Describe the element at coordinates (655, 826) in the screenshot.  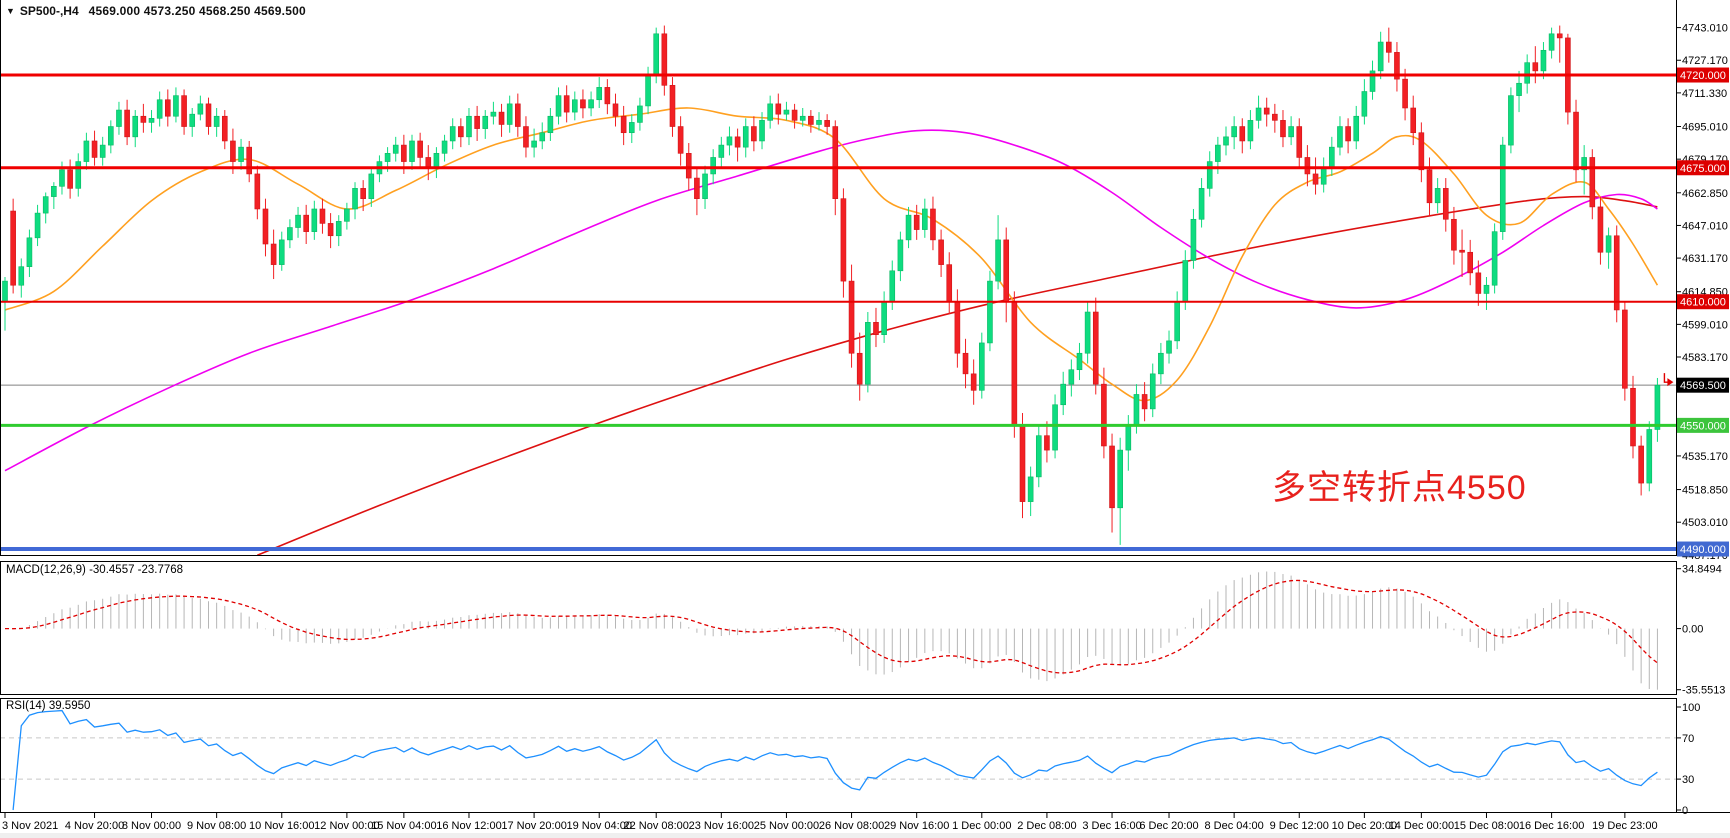
I see `time-axis-label: 22 Nov 08:00` at that location.